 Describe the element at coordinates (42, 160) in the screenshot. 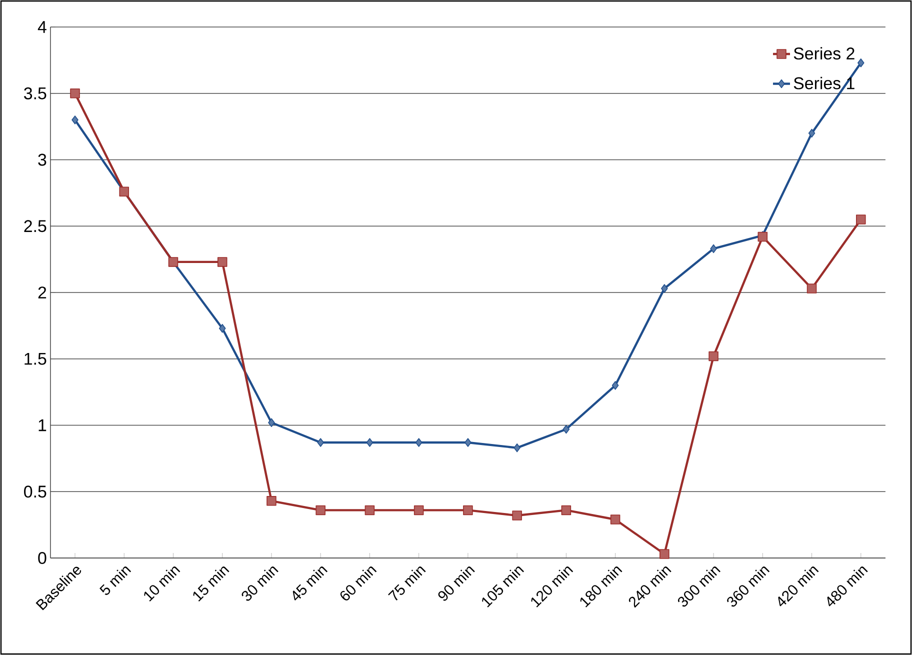

I see `y-tick-label: 3` at that location.